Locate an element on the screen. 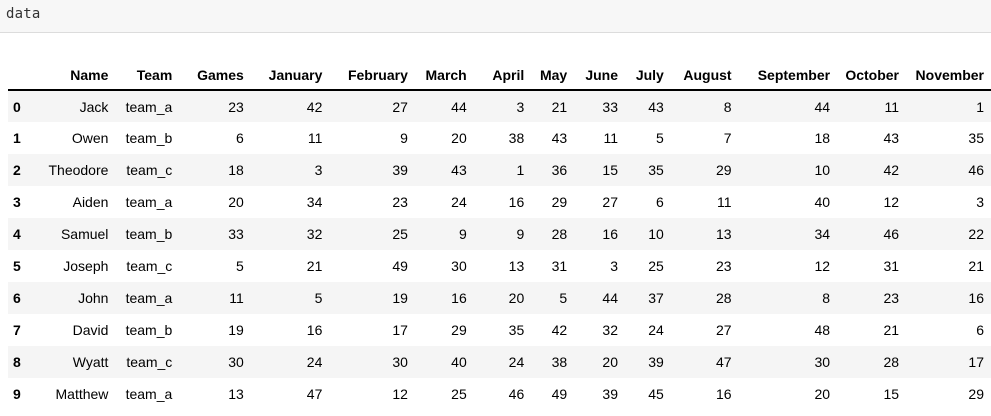 This screenshot has height=416, width=991. table-cell: Samuel is located at coordinates (84, 234).